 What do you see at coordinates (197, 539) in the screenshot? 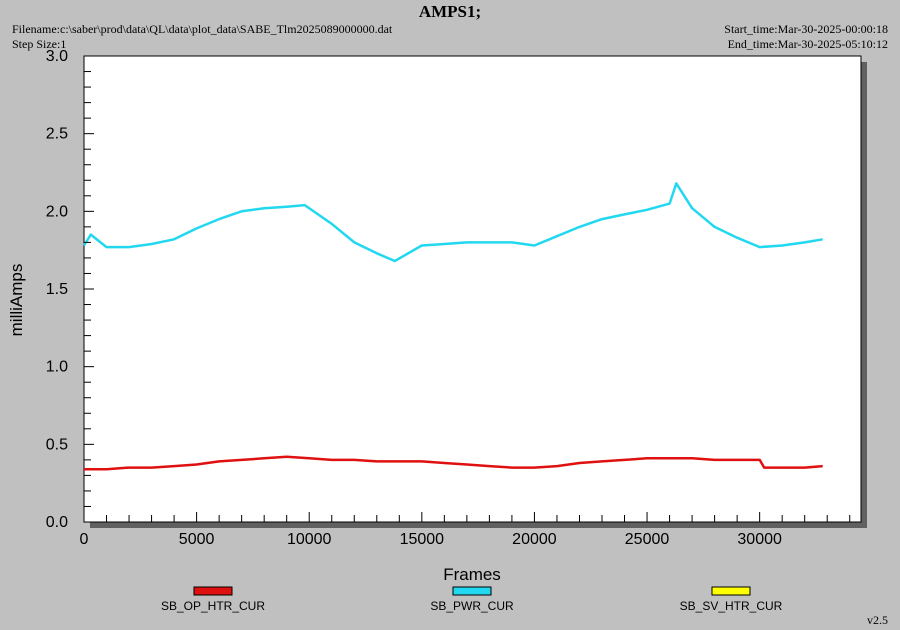
I see `x-tick-label: 5000` at bounding box center [197, 539].